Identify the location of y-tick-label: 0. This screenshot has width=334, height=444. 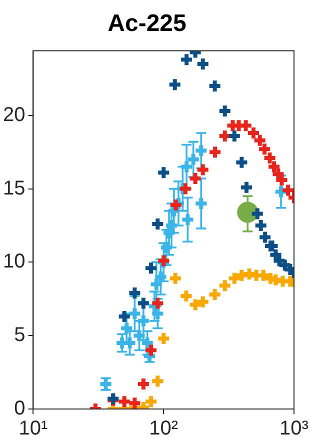
(20, 409).